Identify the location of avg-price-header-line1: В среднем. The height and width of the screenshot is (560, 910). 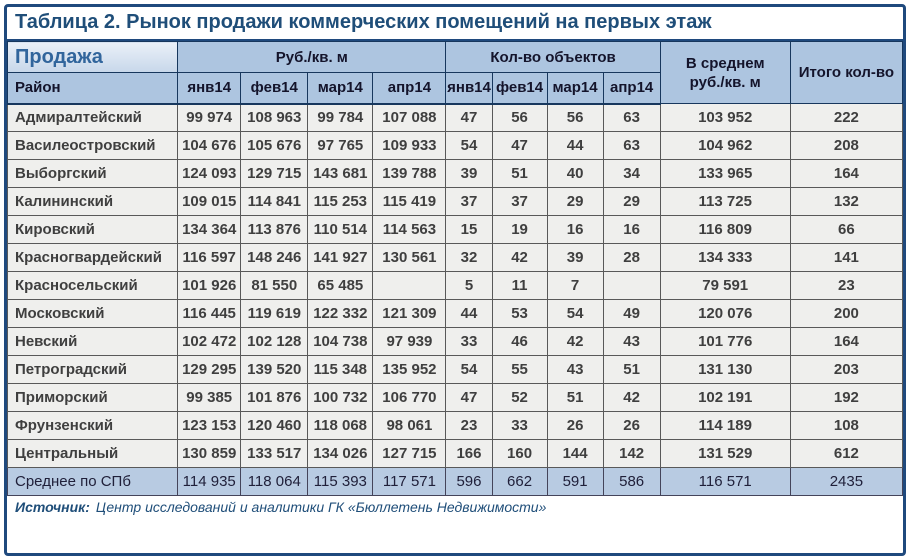
(725, 63).